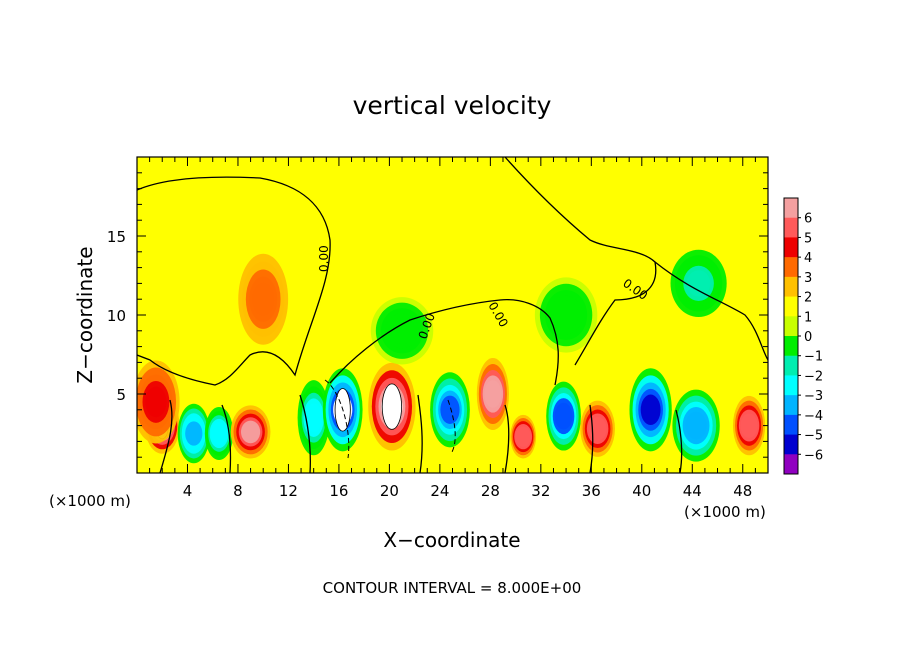 The width and height of the screenshot is (904, 654). What do you see at coordinates (392, 406) in the screenshot?
I see `velocity-cell-8-core` at bounding box center [392, 406].